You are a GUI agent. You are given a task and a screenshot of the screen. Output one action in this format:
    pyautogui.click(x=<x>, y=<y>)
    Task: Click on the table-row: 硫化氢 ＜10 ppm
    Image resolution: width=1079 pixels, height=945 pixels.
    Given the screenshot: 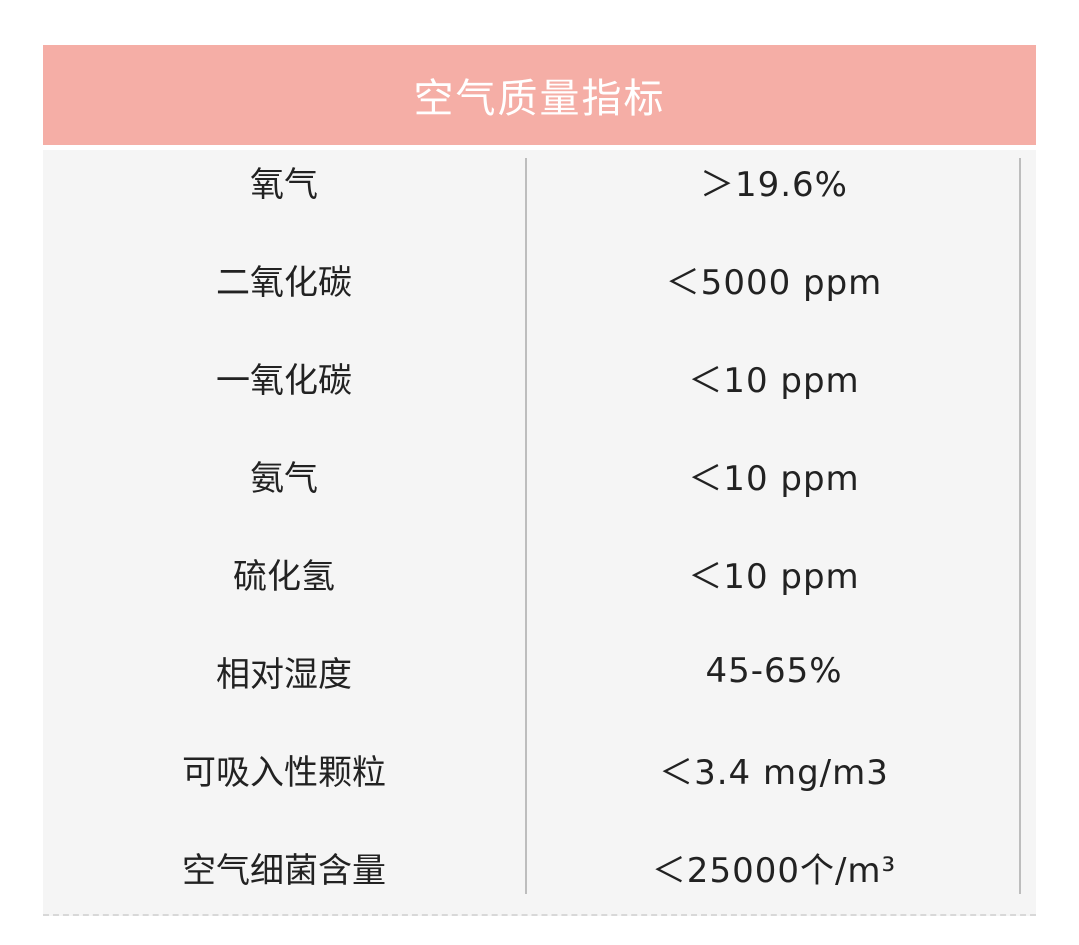 What is the action you would take?
    pyautogui.click(x=539, y=573)
    